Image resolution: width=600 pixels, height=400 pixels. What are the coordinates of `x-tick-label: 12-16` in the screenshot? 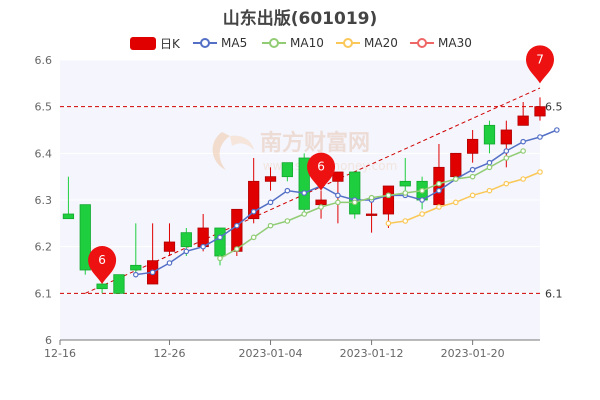 It's located at (60, 353).